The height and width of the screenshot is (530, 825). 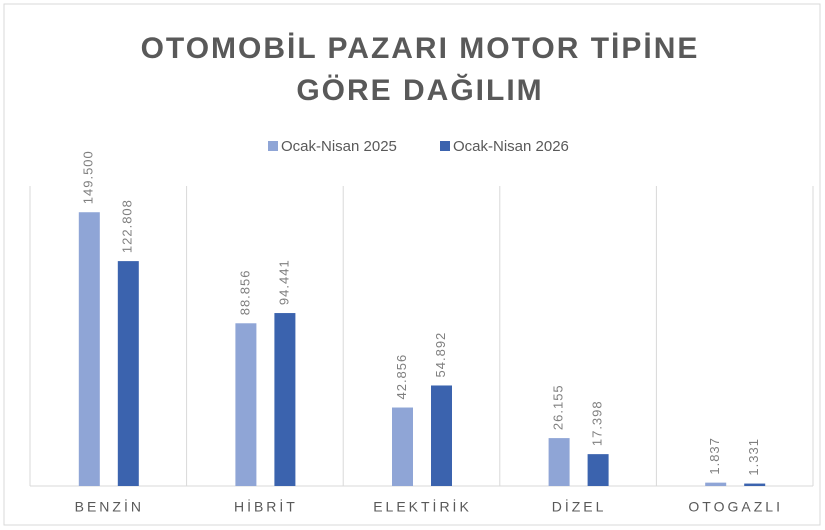 What do you see at coordinates (283, 282) in the screenshot?
I see `data-label: 94.441` at bounding box center [283, 282].